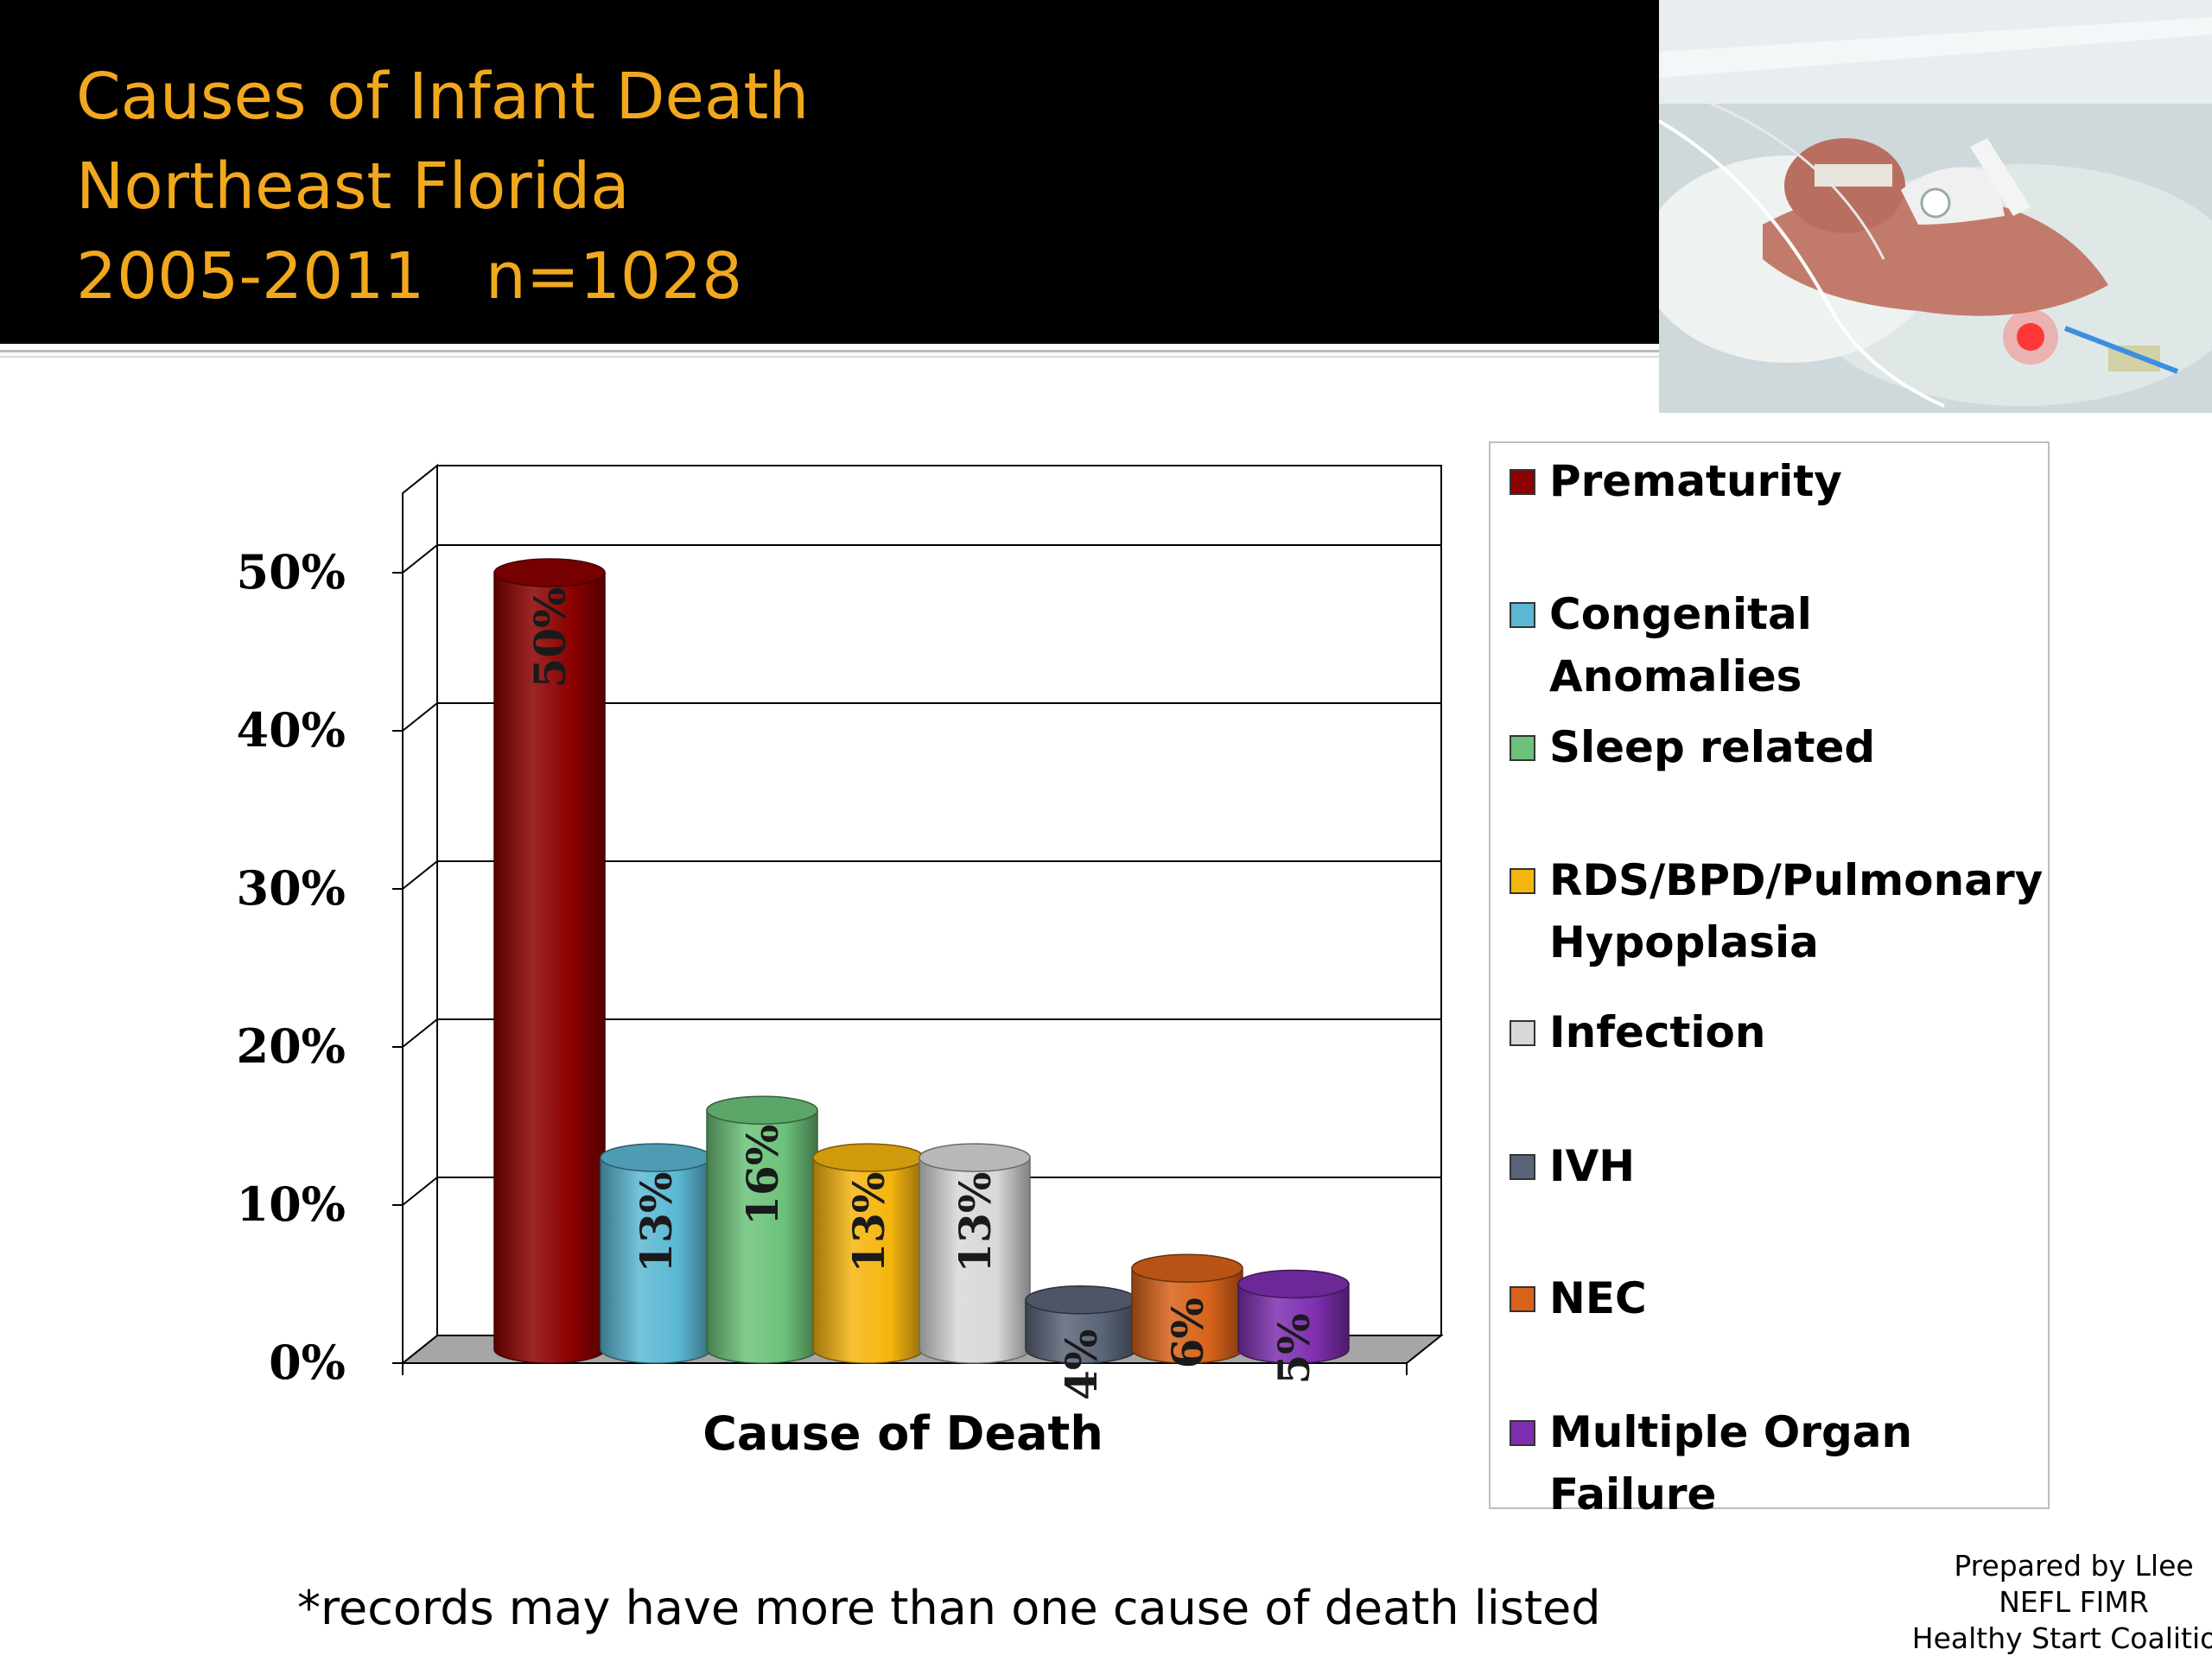  What do you see at coordinates (291, 571) in the screenshot?
I see `y-tick-label: 50%` at bounding box center [291, 571].